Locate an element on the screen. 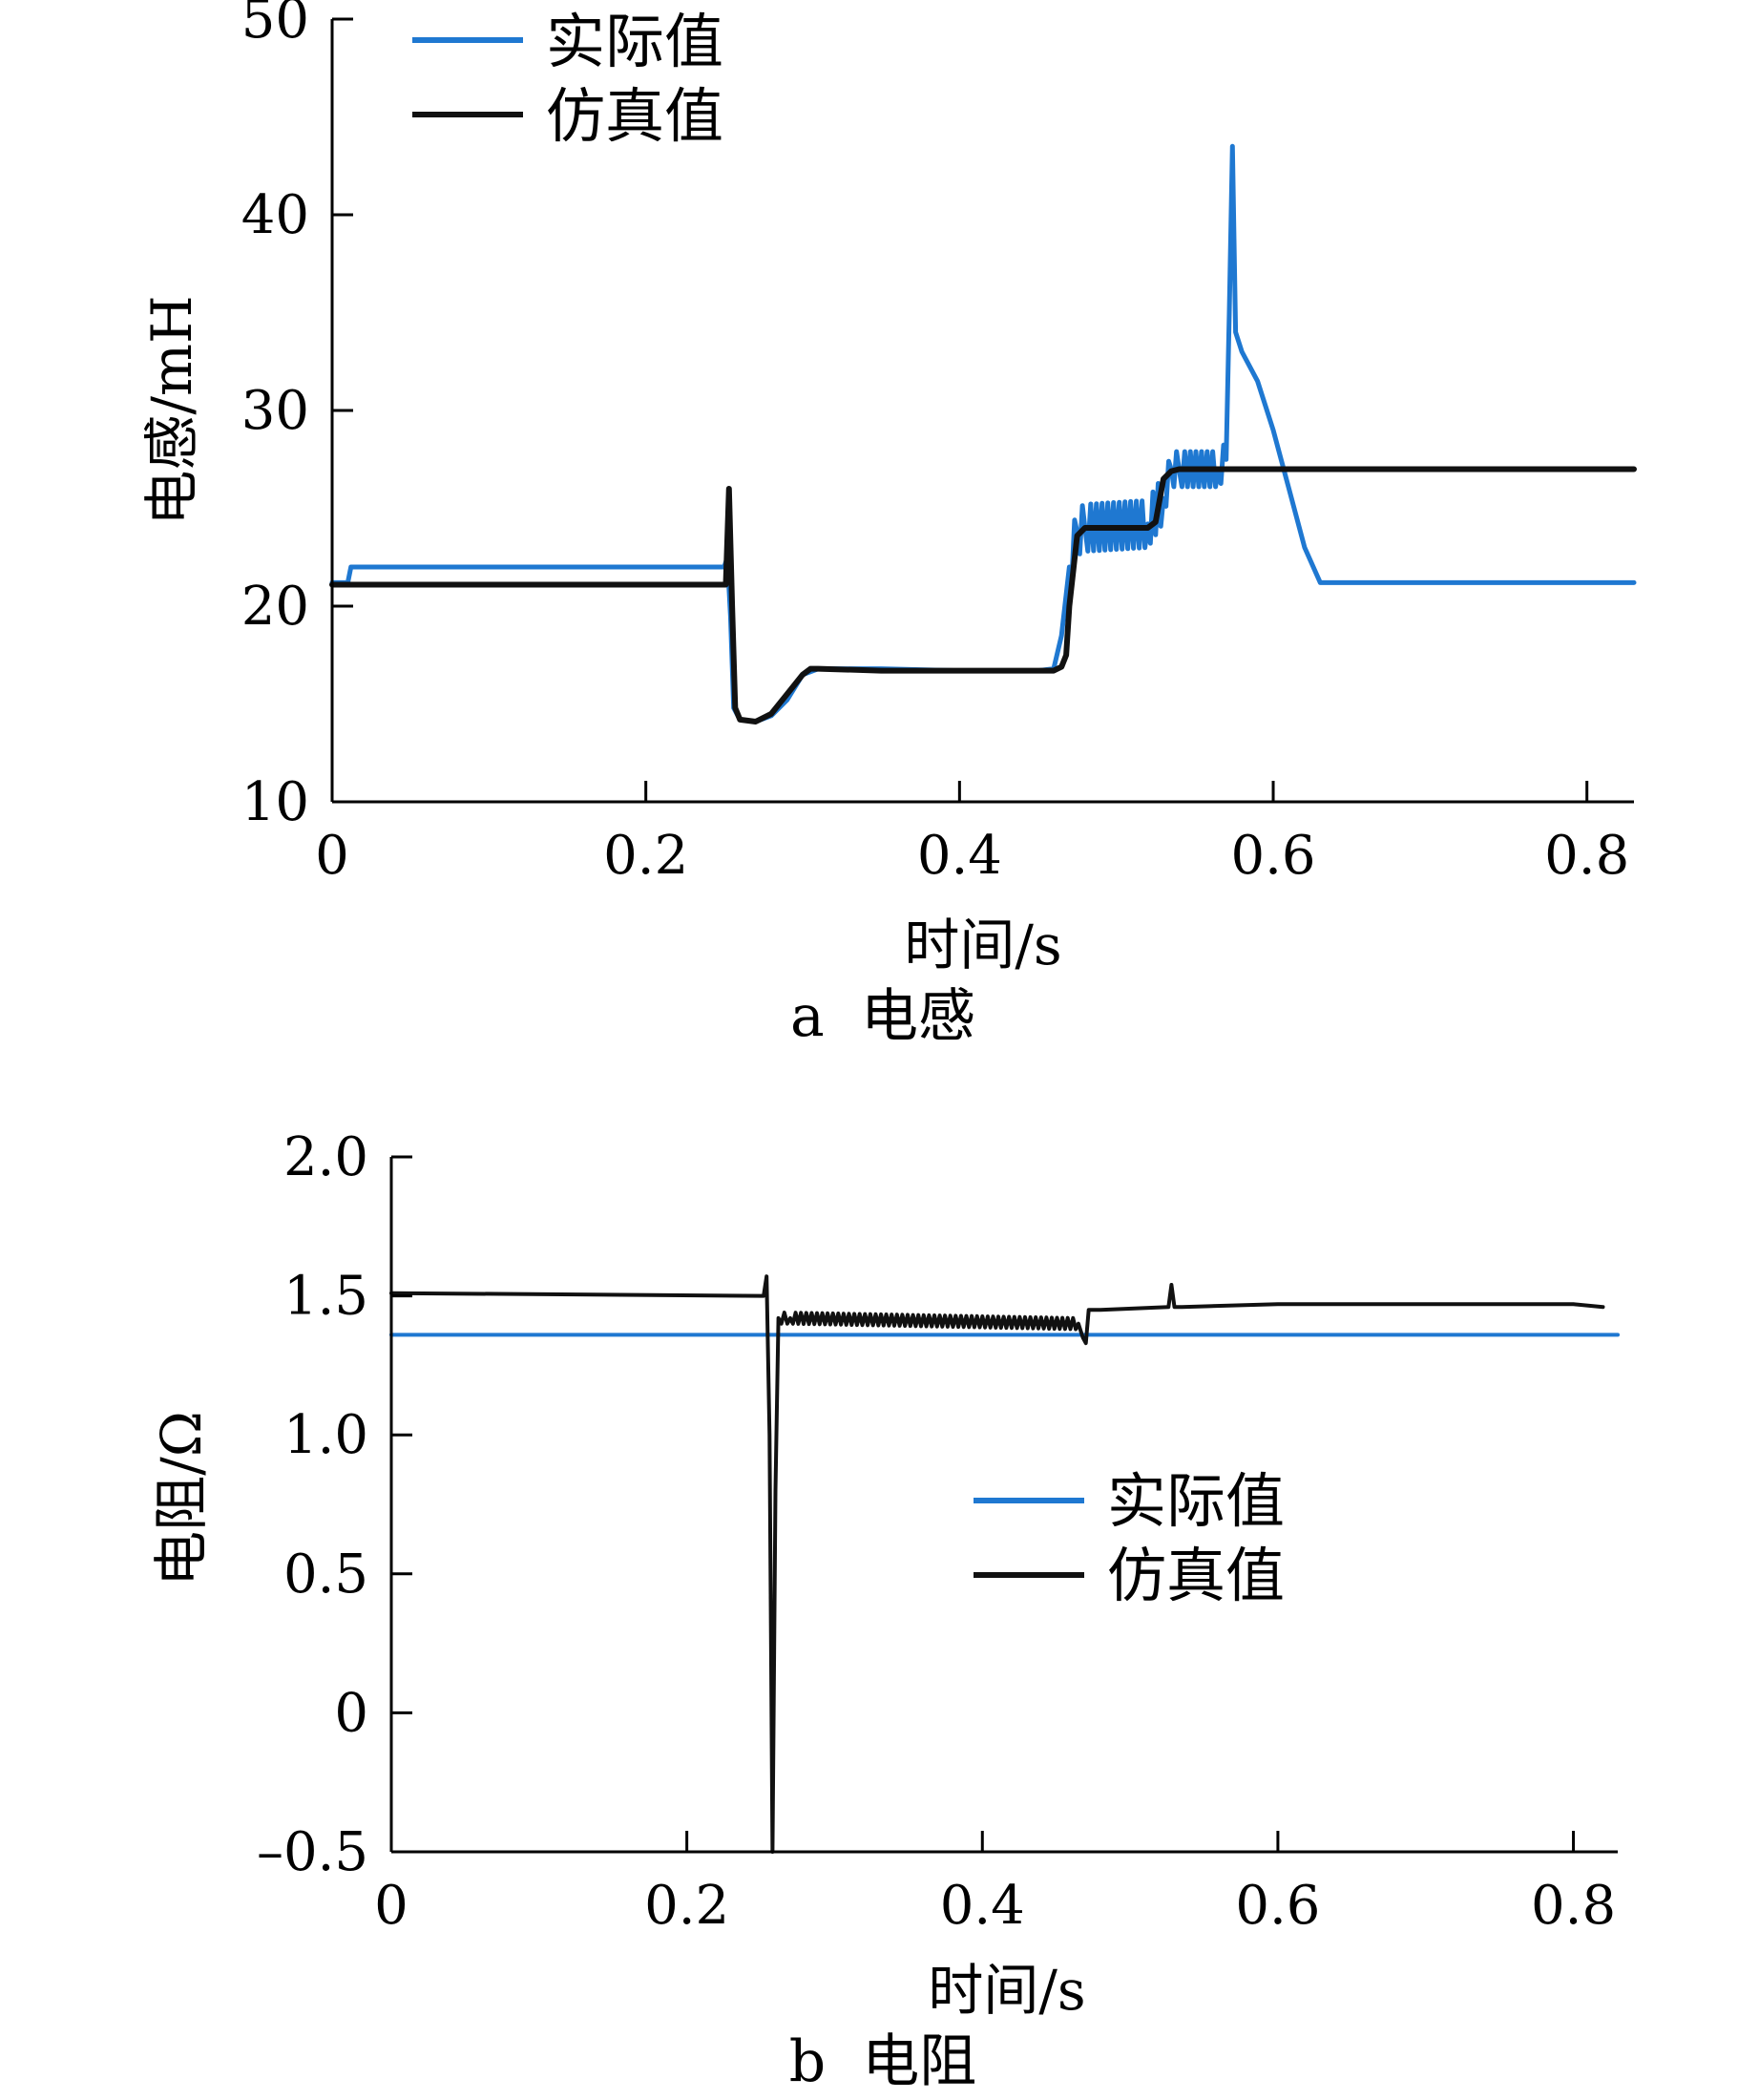 This screenshot has height=2100, width=1759. resistance-y-ticks: –0.5 0 0.5 1.0 1.5 2.0 is located at coordinates (334, 1504).